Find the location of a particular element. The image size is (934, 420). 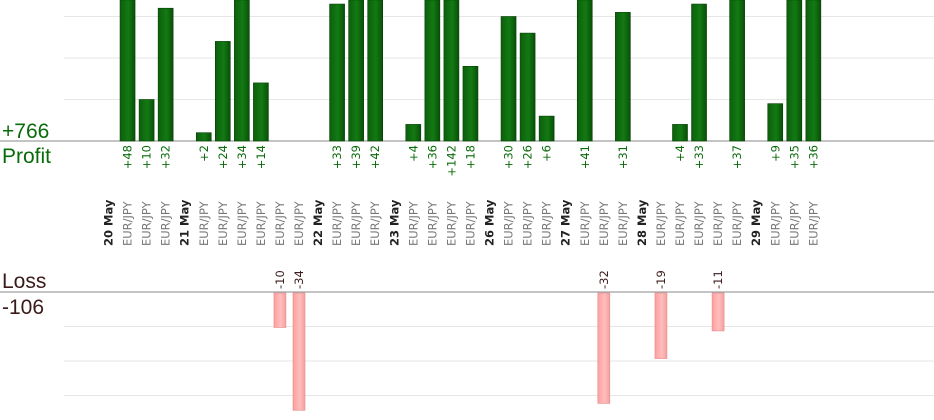

profit-value-label: +24 is located at coordinates (223, 157).